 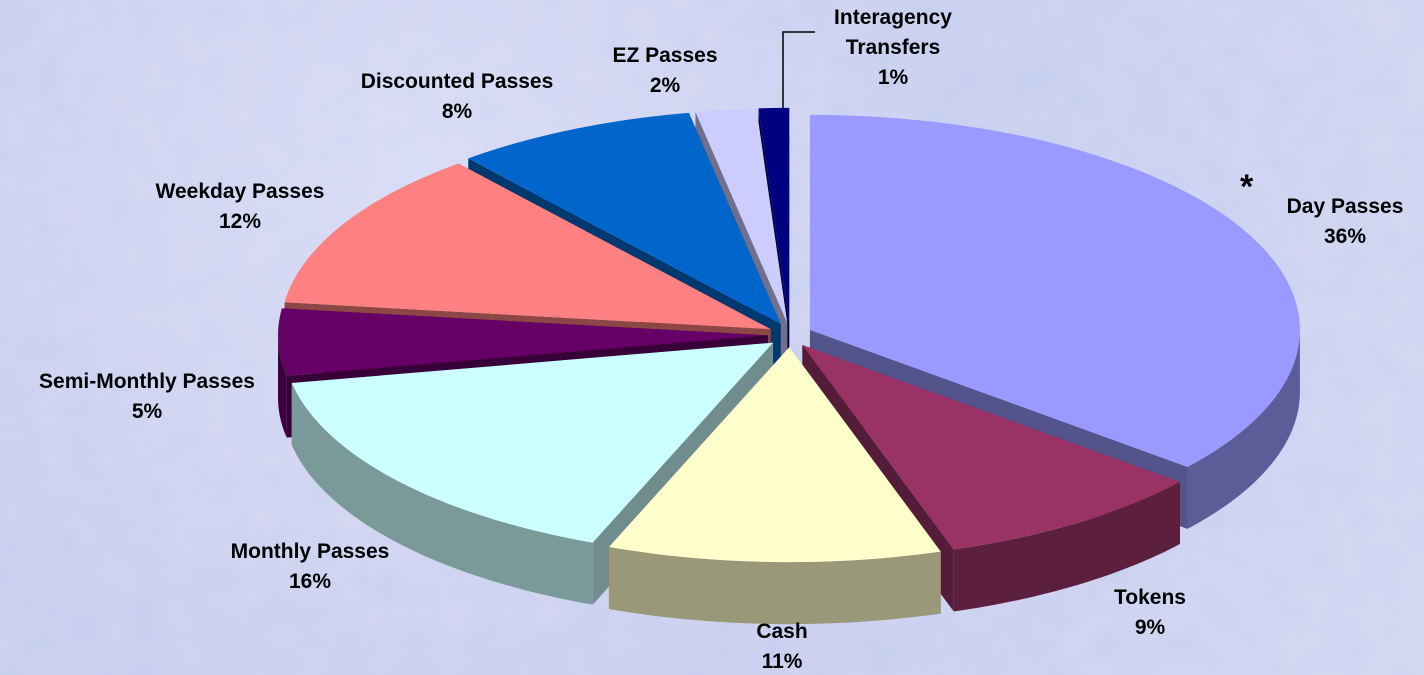 I want to click on value-label: 9%, so click(x=1150, y=627).